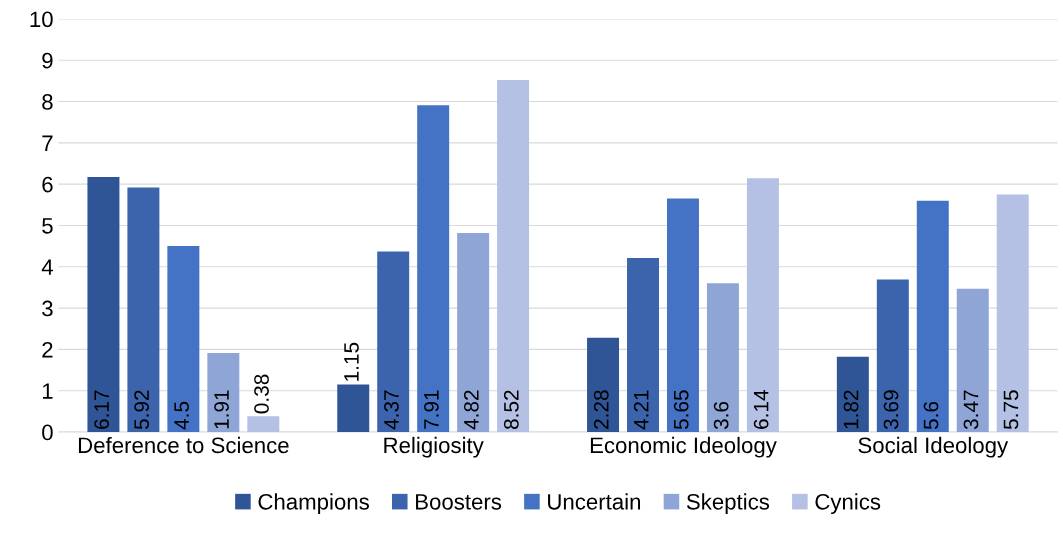  What do you see at coordinates (641, 410) in the screenshot?
I see `data-label: 4.21` at bounding box center [641, 410].